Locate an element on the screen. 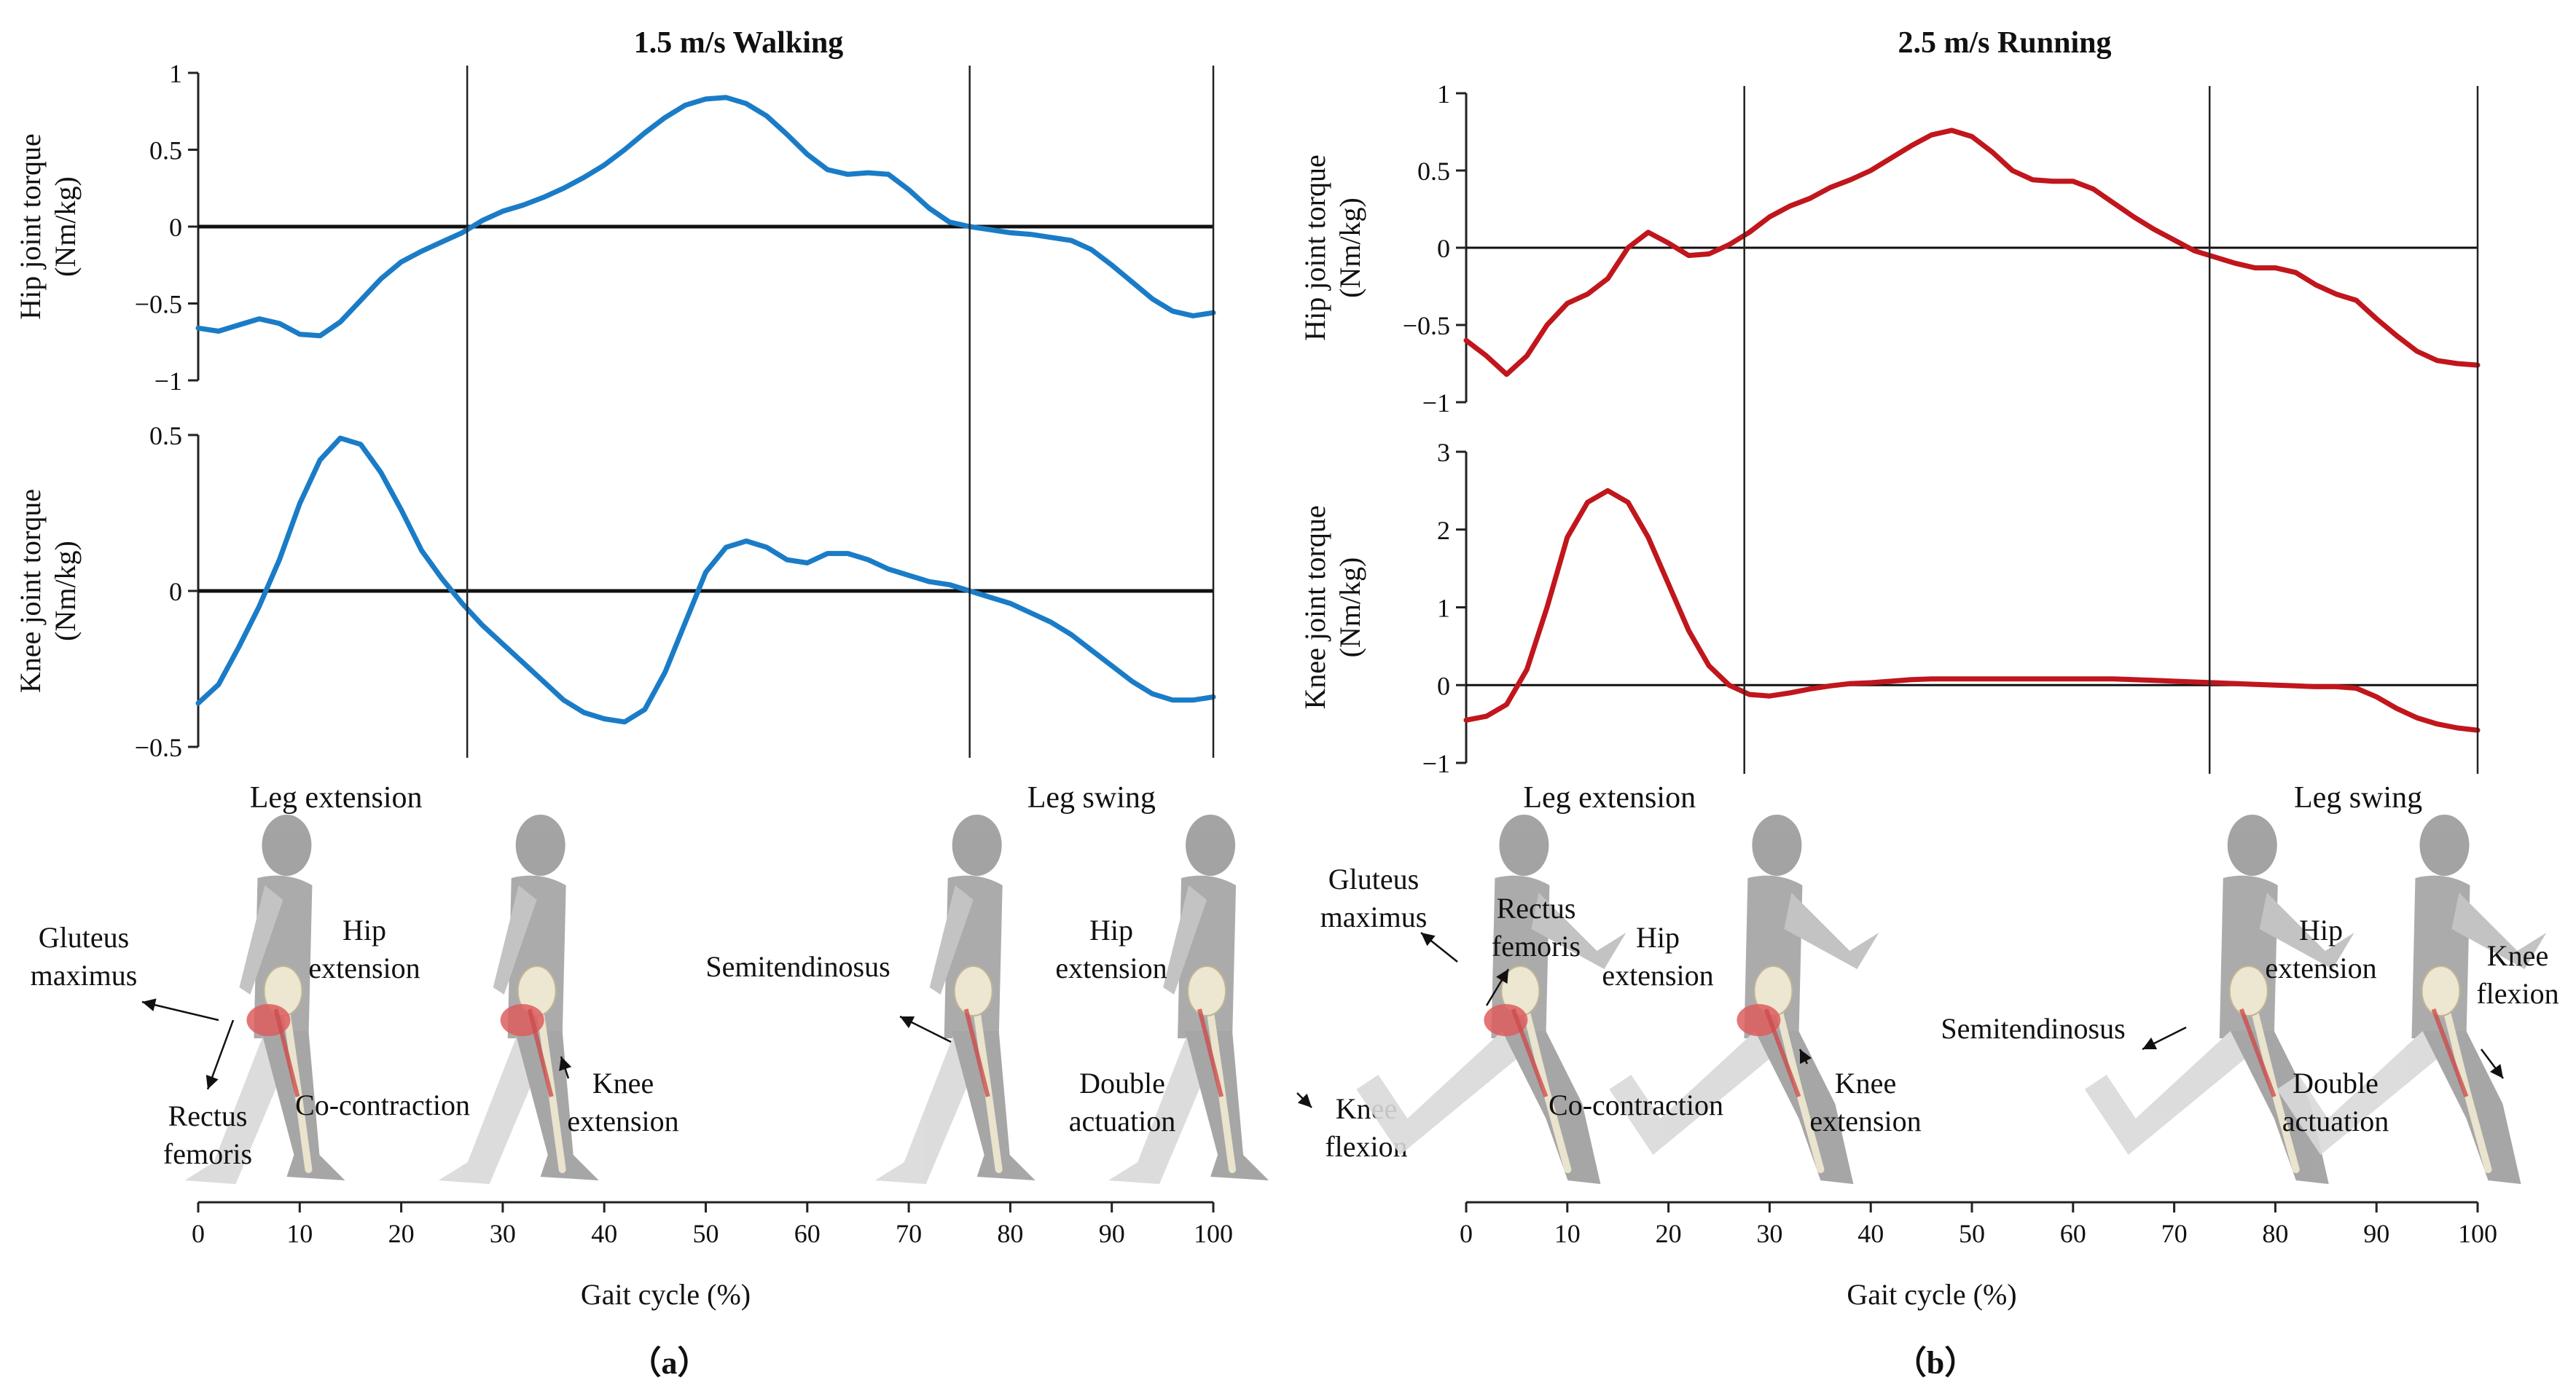 The width and height of the screenshot is (2576, 1399). knee-subplot-b: 3 2 1 0 −1 Knee joint torque (Nm/kg) is located at coordinates (1890, 608).